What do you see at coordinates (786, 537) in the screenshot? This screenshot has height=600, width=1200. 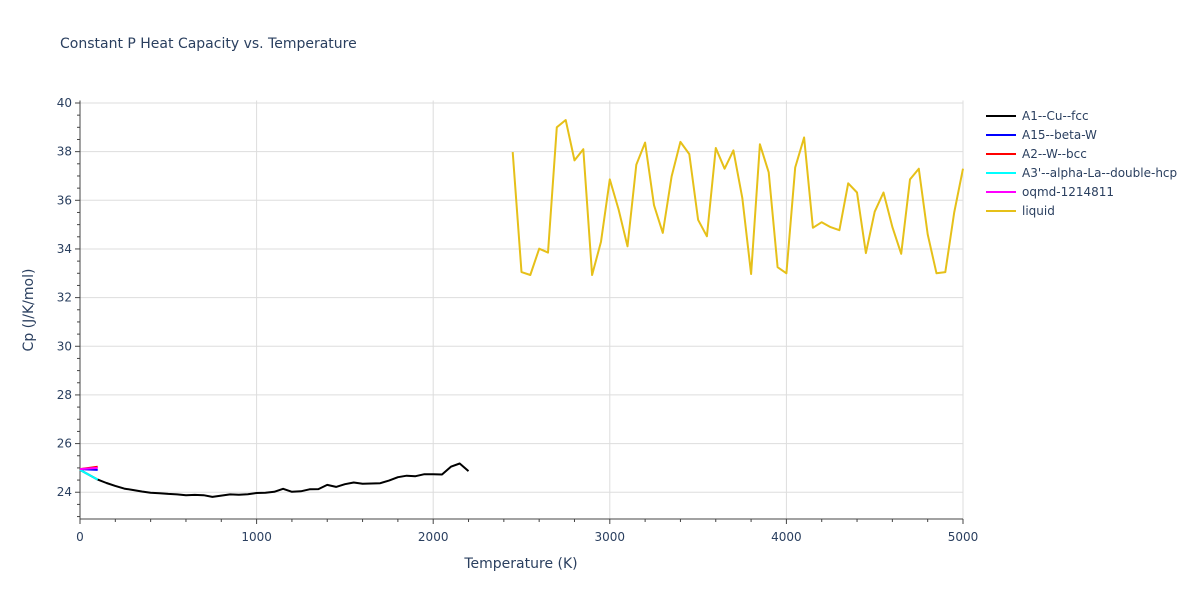 I see `x-tick-label: 4000` at bounding box center [786, 537].